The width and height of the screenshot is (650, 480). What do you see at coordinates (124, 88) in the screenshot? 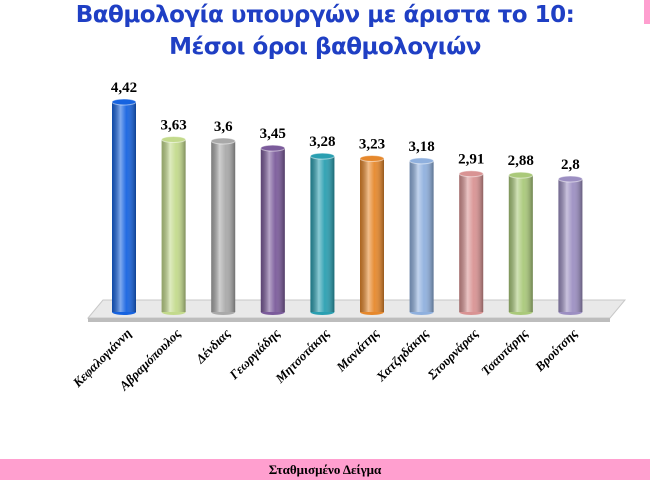
I see `value-label: 4,42` at bounding box center [124, 88].